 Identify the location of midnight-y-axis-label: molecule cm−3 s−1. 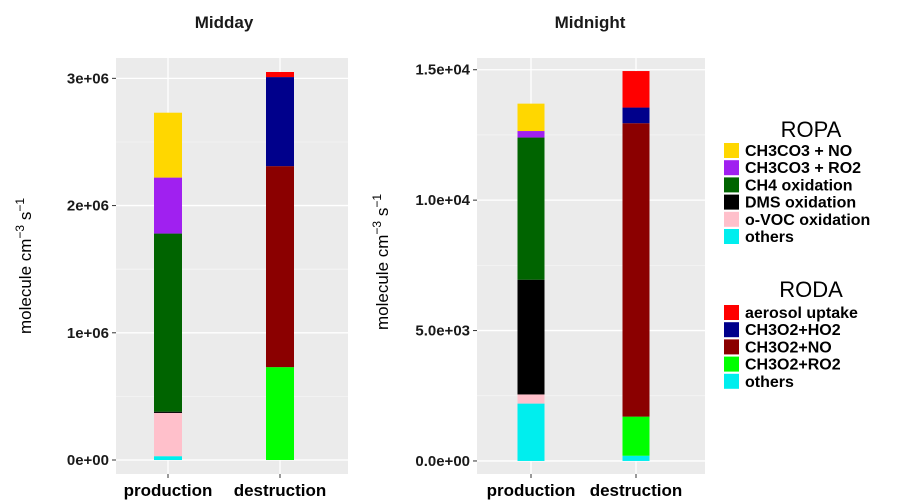
(381, 262).